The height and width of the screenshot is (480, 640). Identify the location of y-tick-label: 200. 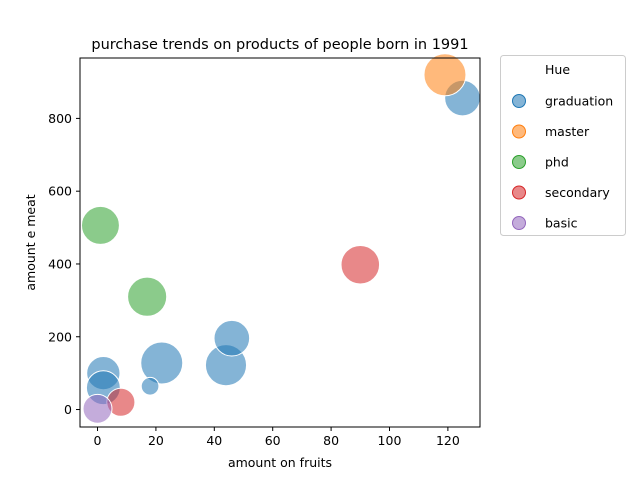
(60, 336).